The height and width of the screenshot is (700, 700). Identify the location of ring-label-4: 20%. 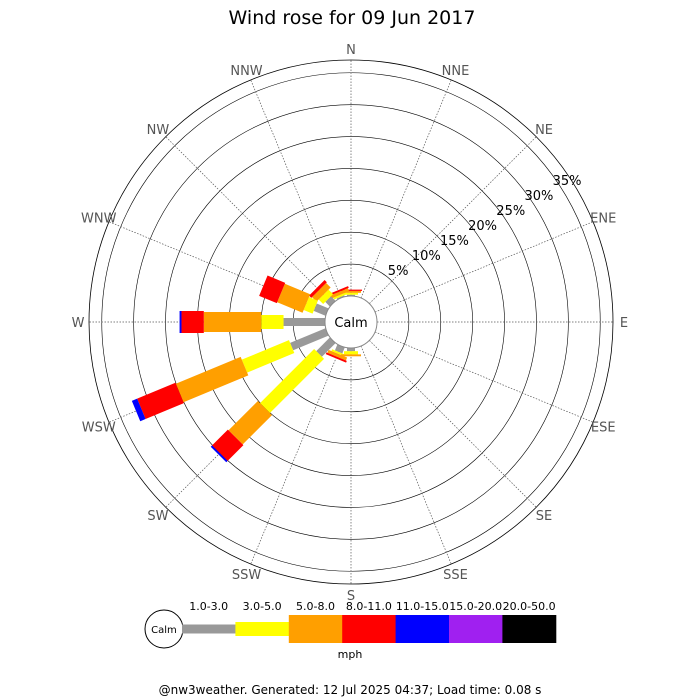
(482, 226).